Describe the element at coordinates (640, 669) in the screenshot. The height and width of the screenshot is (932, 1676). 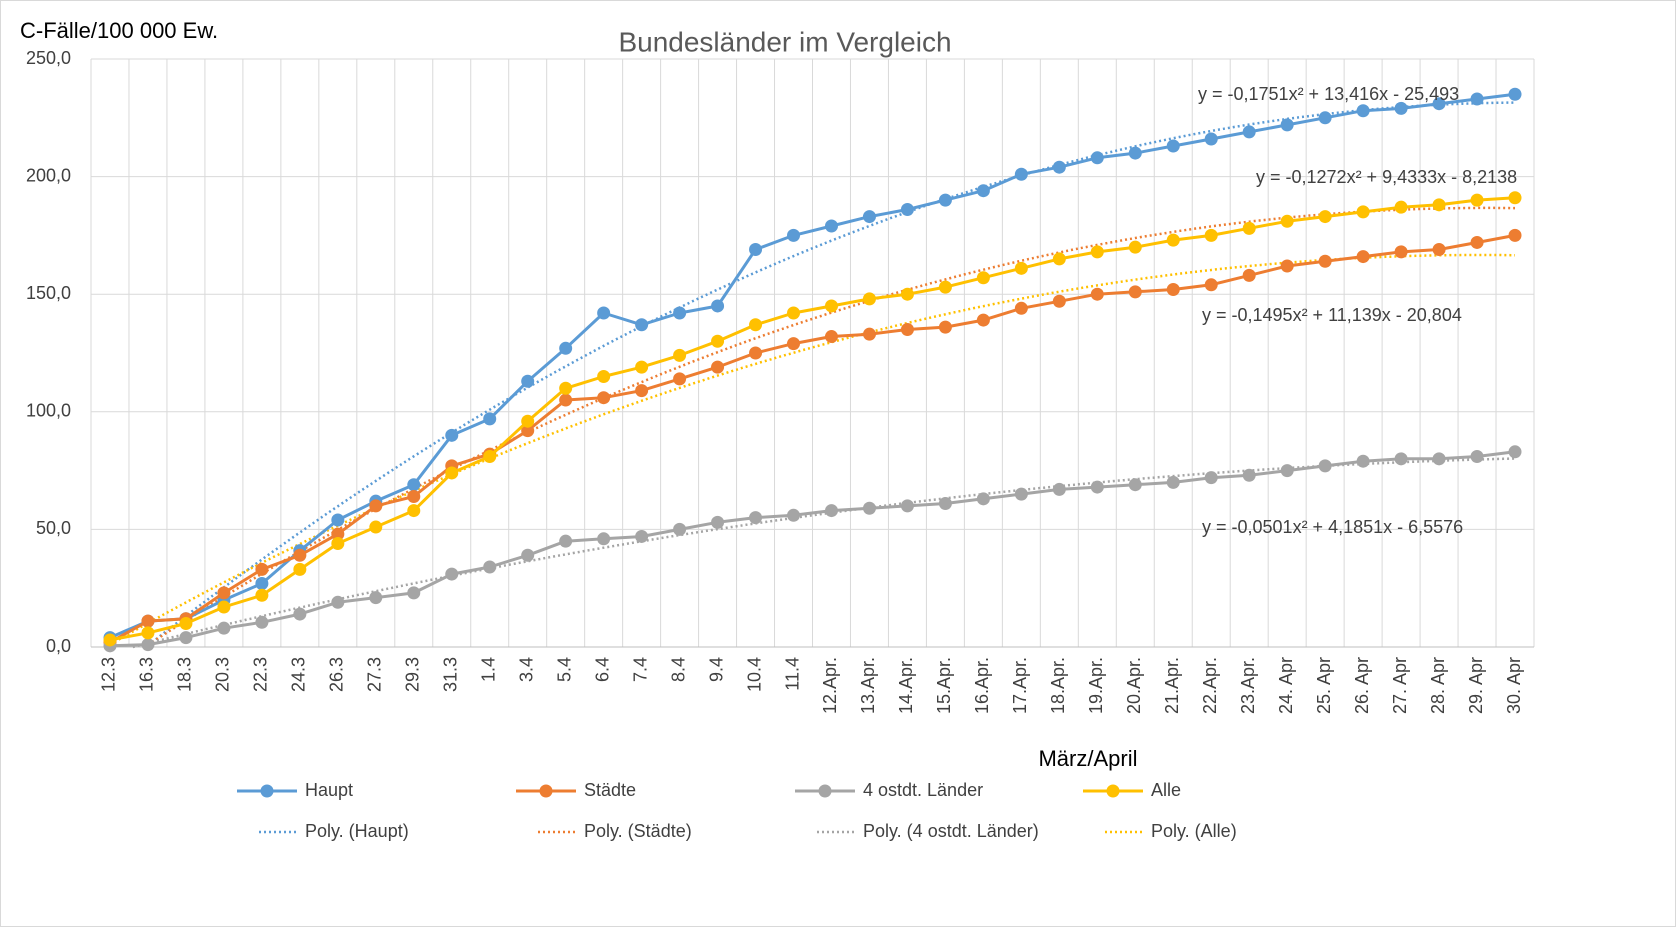
I see `x-tick-label: 7.4` at that location.